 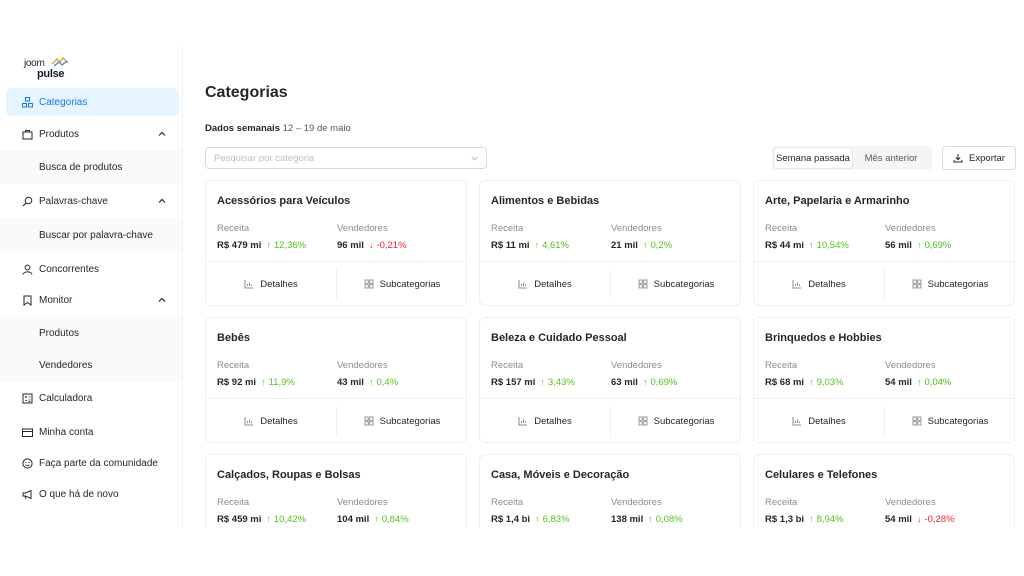 I want to click on sellers-value-row: 54 mil ↓ -0,28%, so click(x=920, y=519).